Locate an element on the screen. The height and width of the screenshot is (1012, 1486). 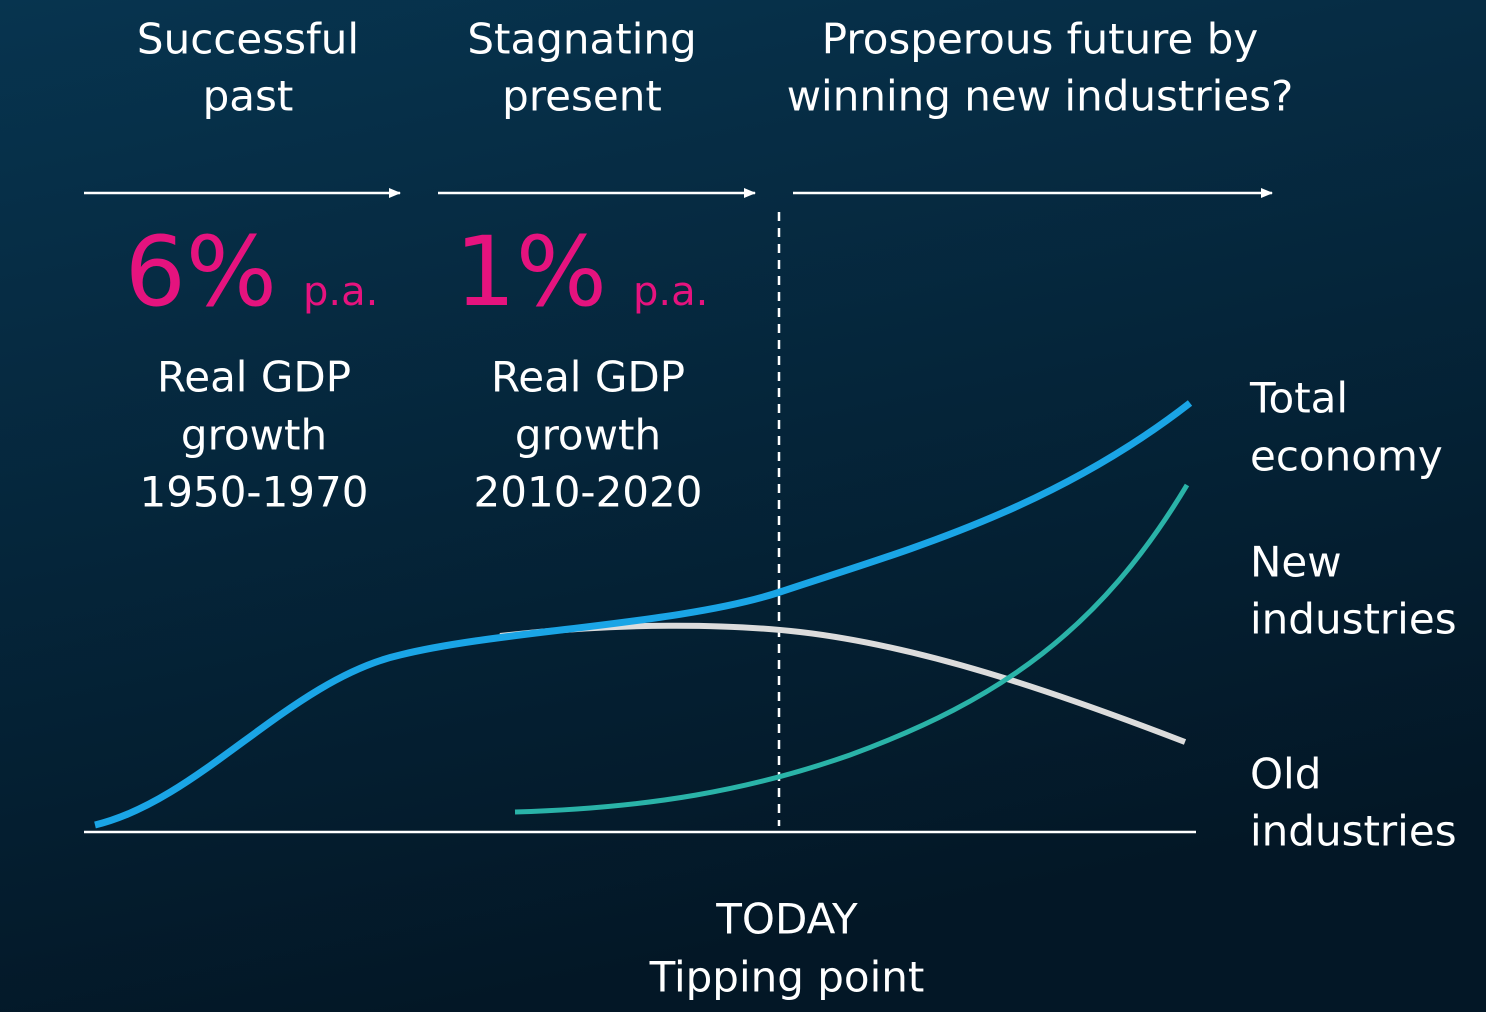
phase-title: winning new industries? is located at coordinates (1040, 96).